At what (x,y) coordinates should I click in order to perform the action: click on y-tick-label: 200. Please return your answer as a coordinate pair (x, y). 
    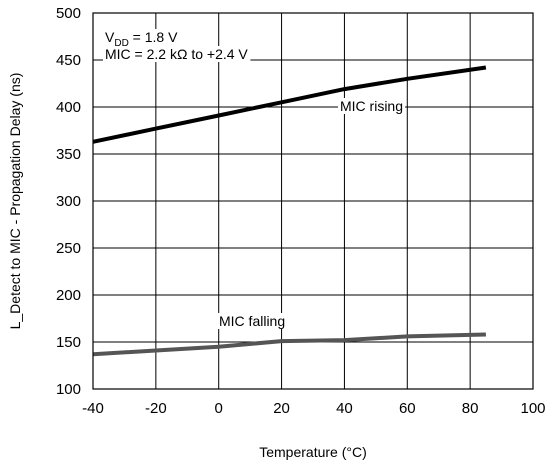
    Looking at the image, I should click on (68, 295).